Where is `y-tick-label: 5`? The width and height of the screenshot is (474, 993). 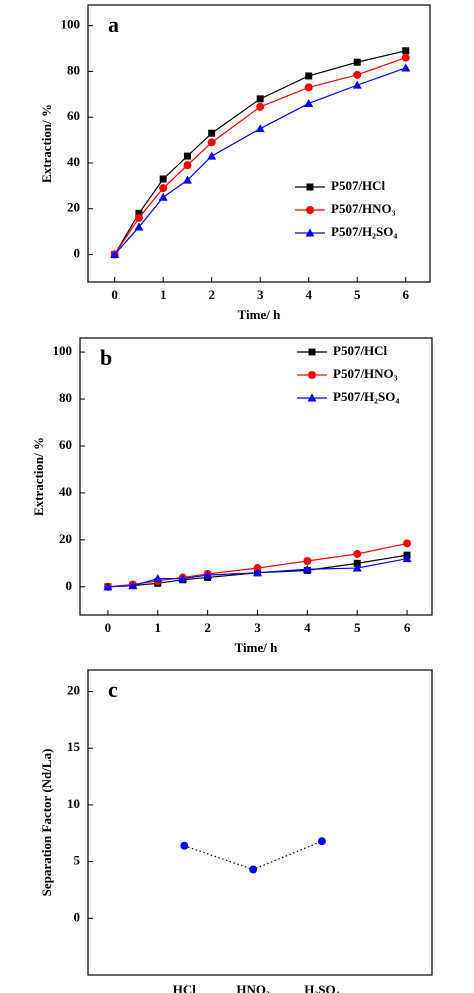 y-tick-label: 5 is located at coordinates (77, 860).